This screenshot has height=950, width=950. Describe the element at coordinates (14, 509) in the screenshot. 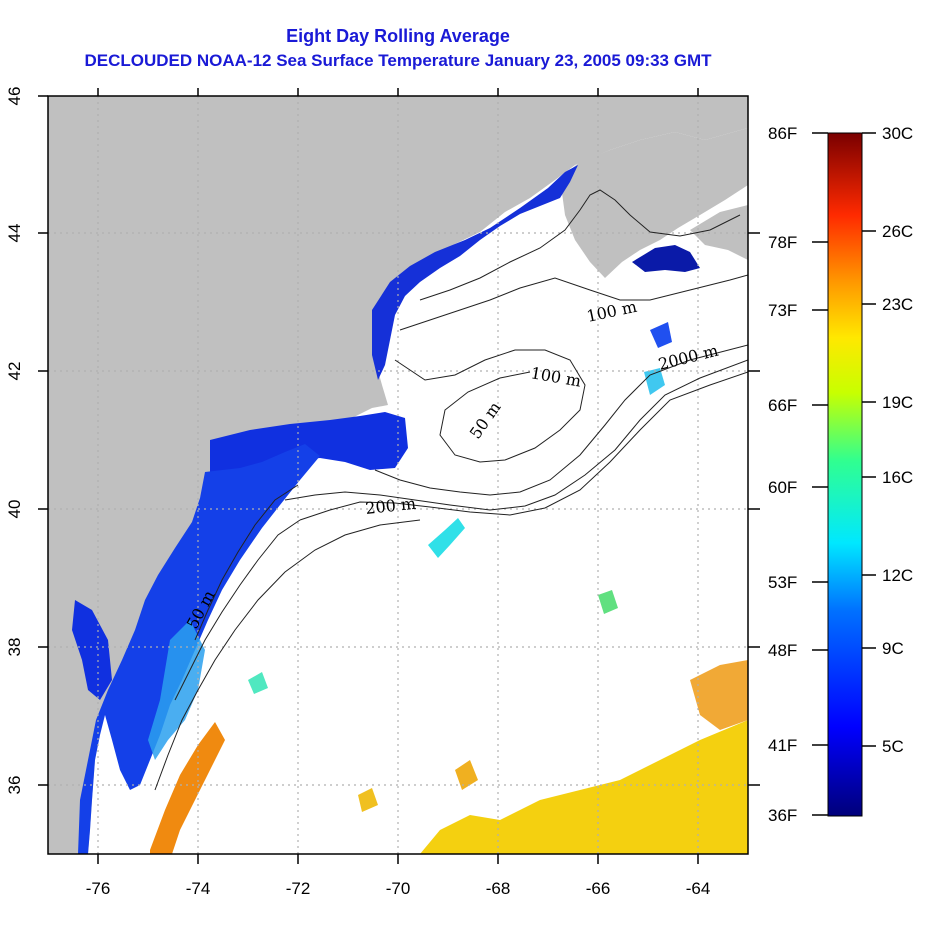

I see `y-tick-label: 40` at that location.